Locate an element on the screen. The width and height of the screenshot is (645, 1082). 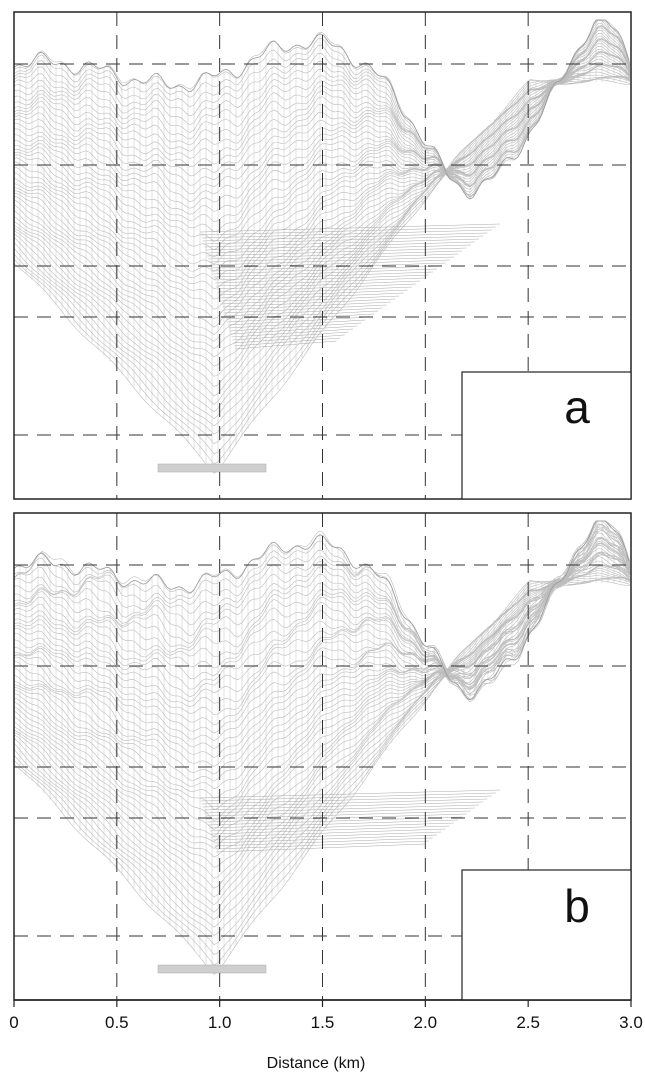
x-tick-label: 1.0 is located at coordinates (220, 1022).